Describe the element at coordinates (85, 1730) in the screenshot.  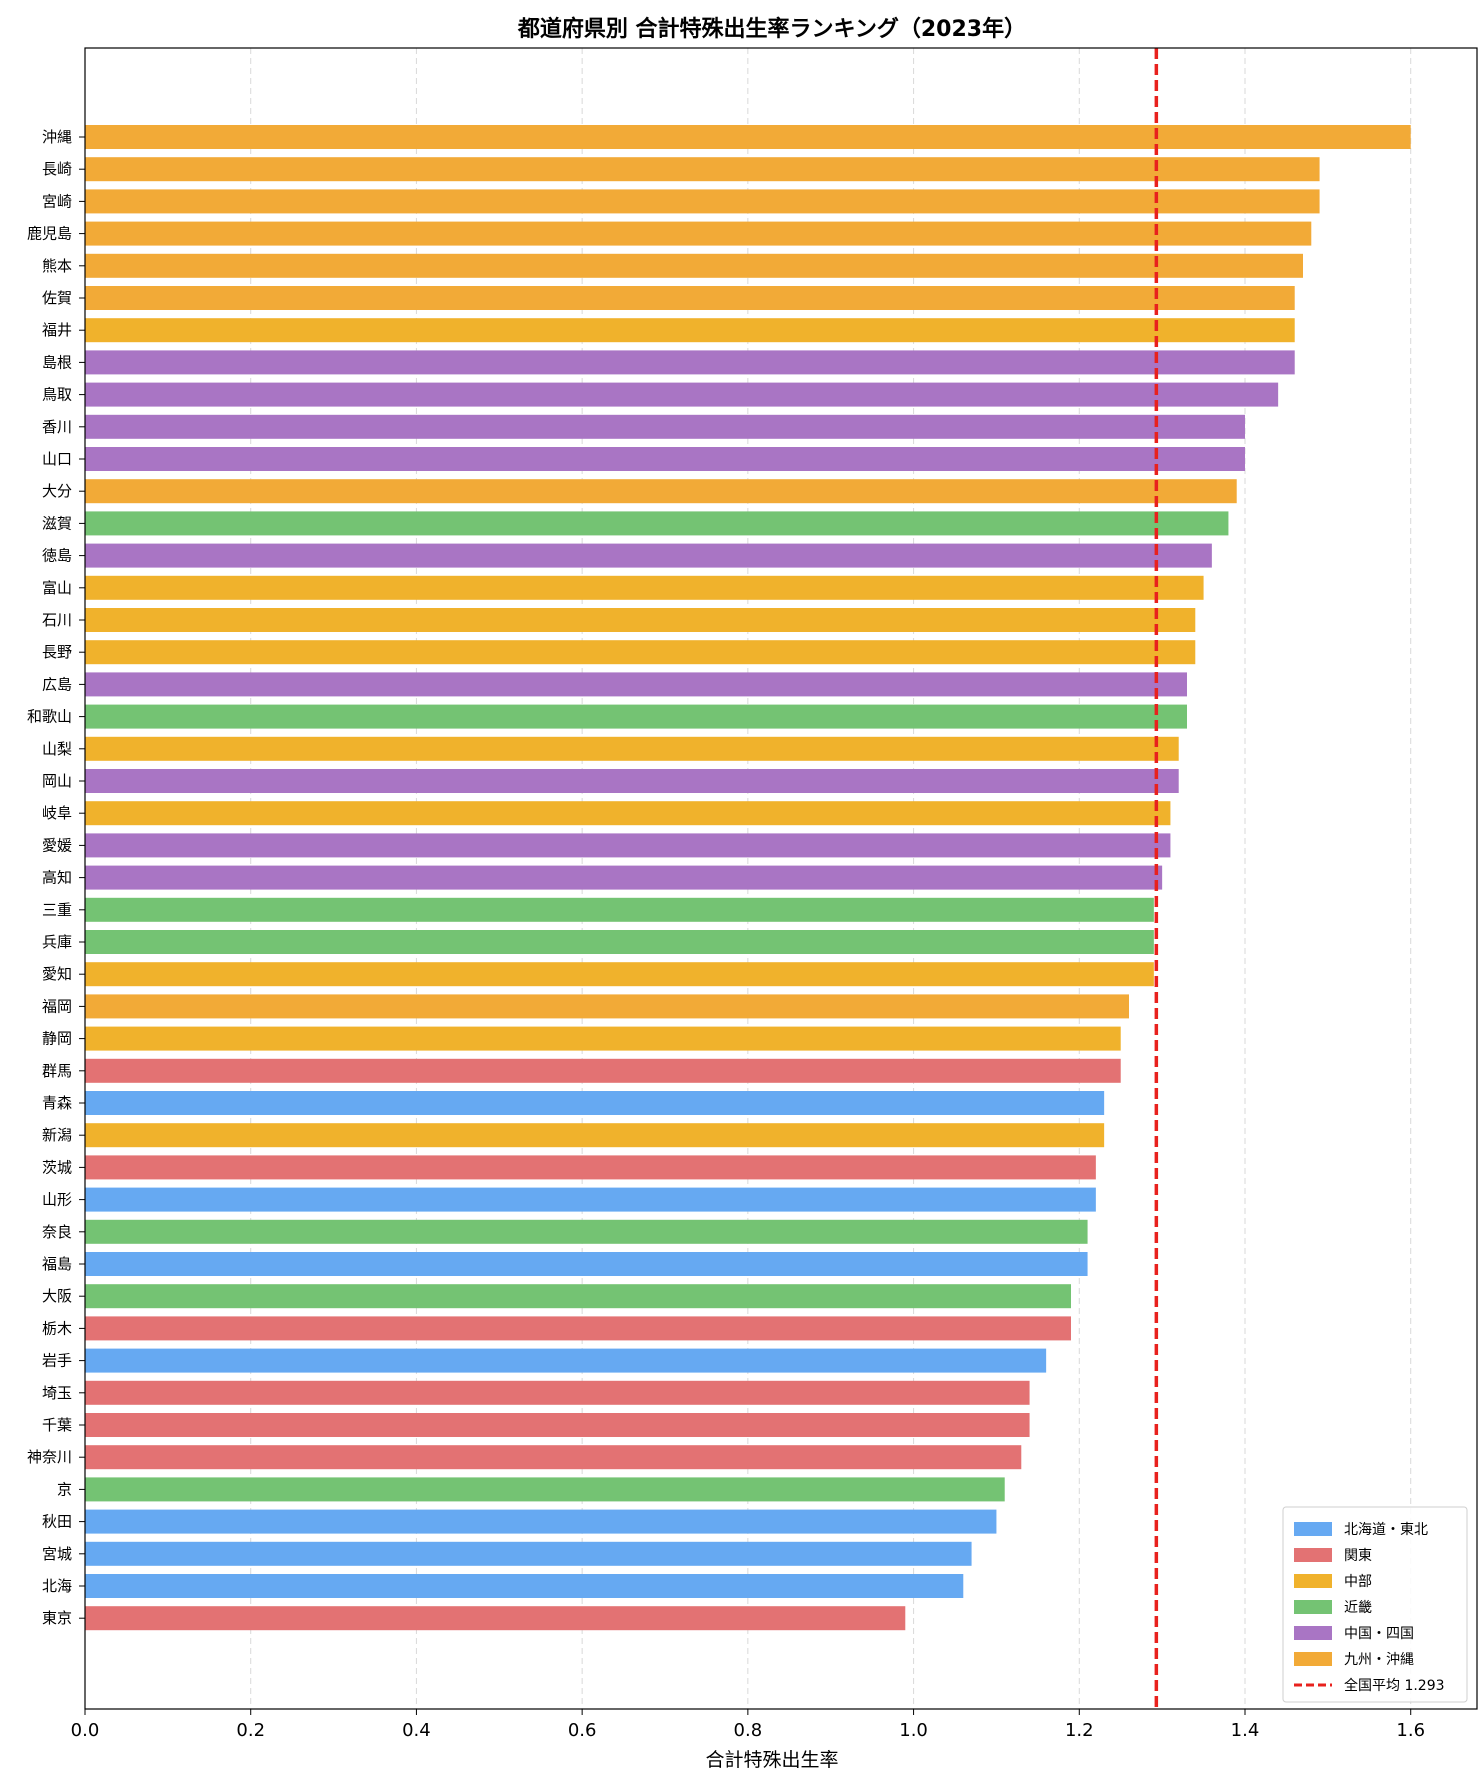
I see `x-tick-label: 0.0` at that location.